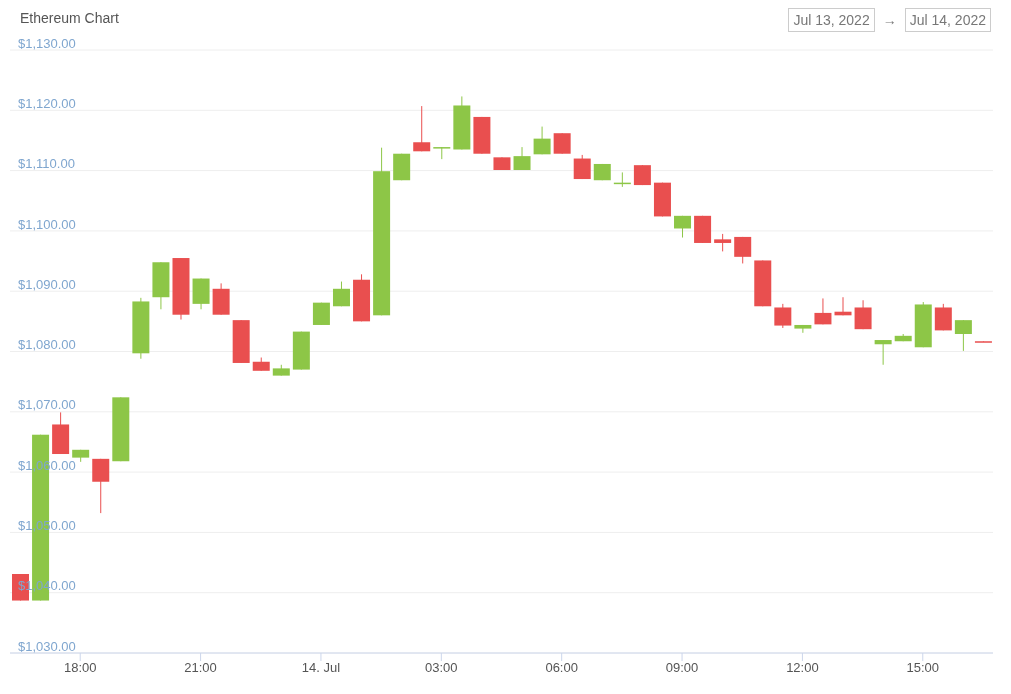 The width and height of the screenshot is (1011, 694). What do you see at coordinates (47, 646) in the screenshot?
I see `y-tick-label: $1,030.00` at bounding box center [47, 646].